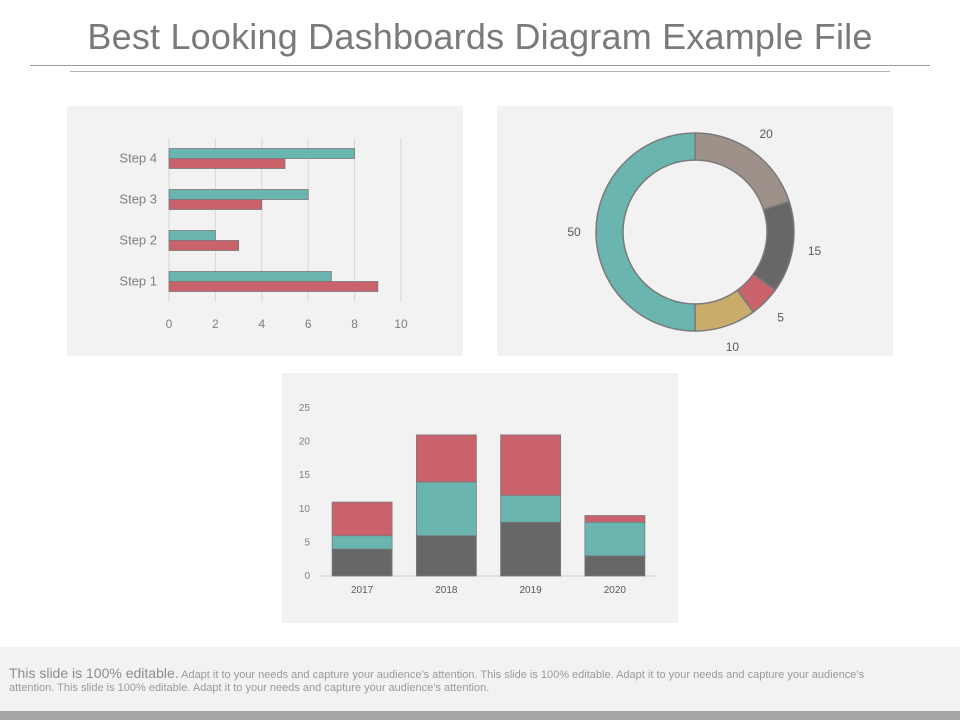  I want to click on x-tick-label: 10, so click(401, 324).